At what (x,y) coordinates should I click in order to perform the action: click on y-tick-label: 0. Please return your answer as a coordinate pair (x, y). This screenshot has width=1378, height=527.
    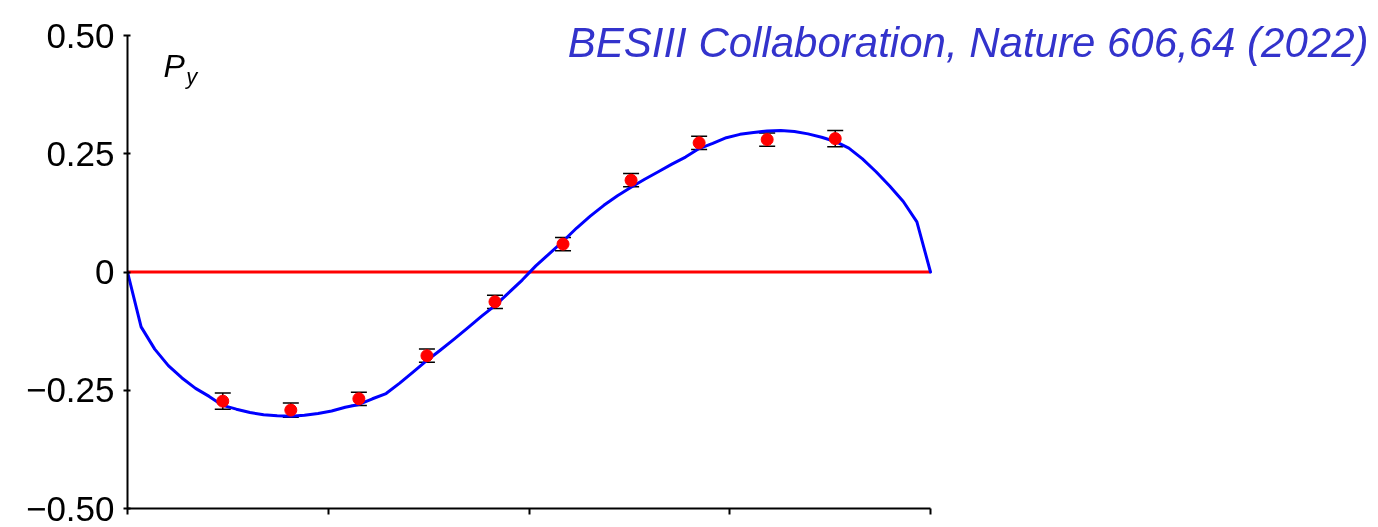
    Looking at the image, I should click on (105, 271).